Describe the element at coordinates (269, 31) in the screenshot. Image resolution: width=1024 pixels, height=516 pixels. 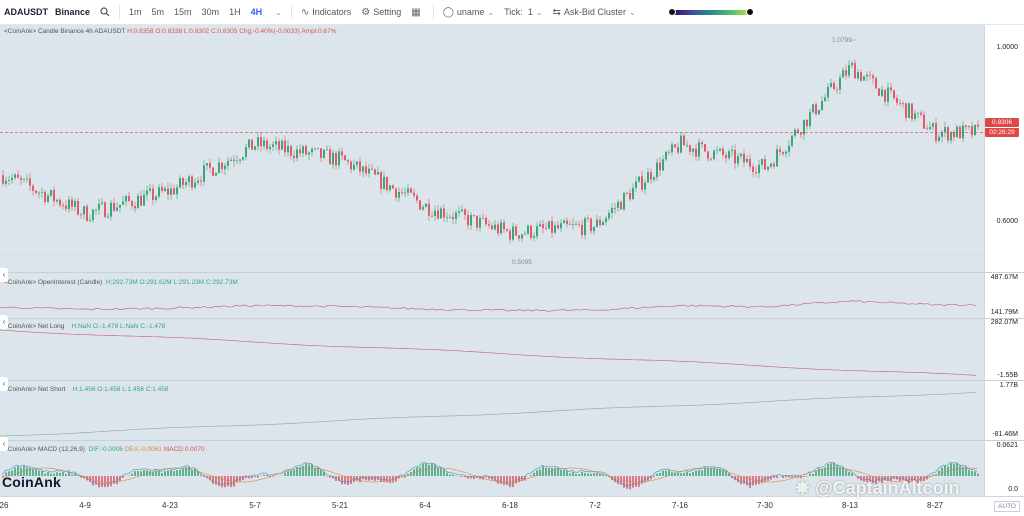
I see `candle-change: Chg:-0.40%(-0.0033)` at that location.